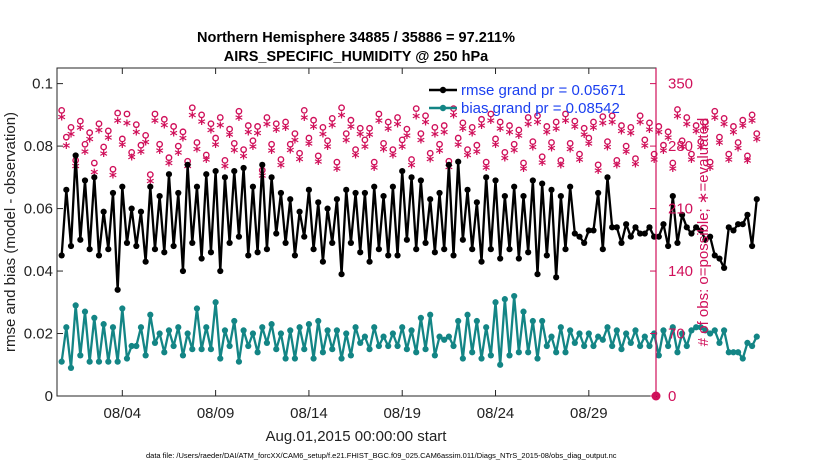  Describe the element at coordinates (680, 271) in the screenshot. I see `y-right-tick-label: 140` at that location.